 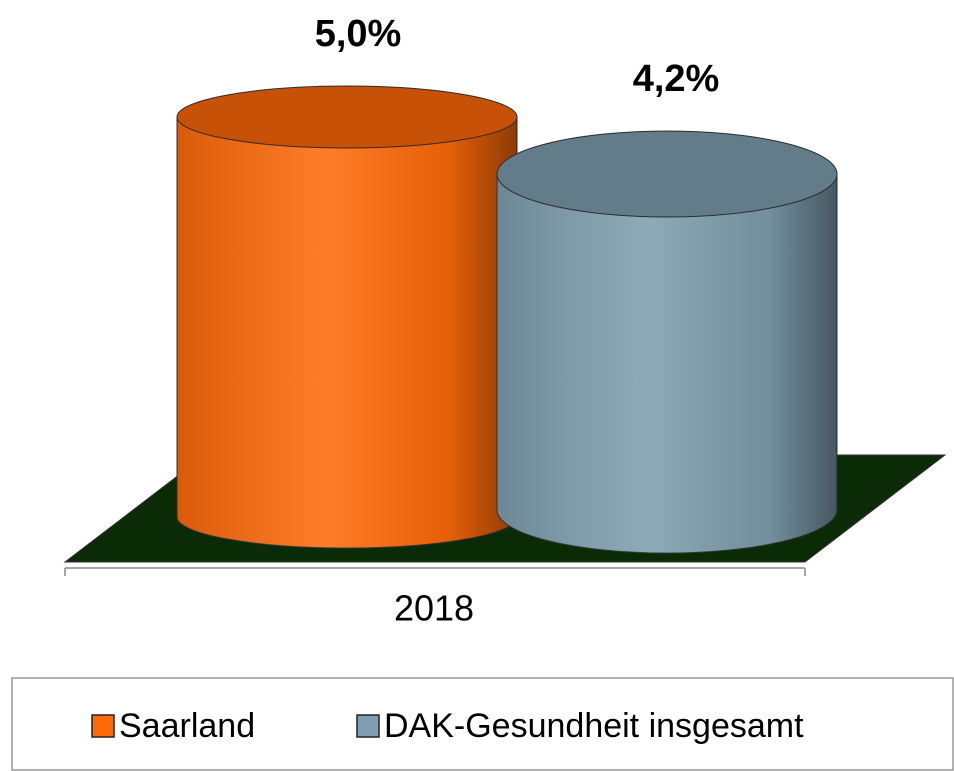 I want to click on x-tick-label: 2018, so click(x=434, y=608).